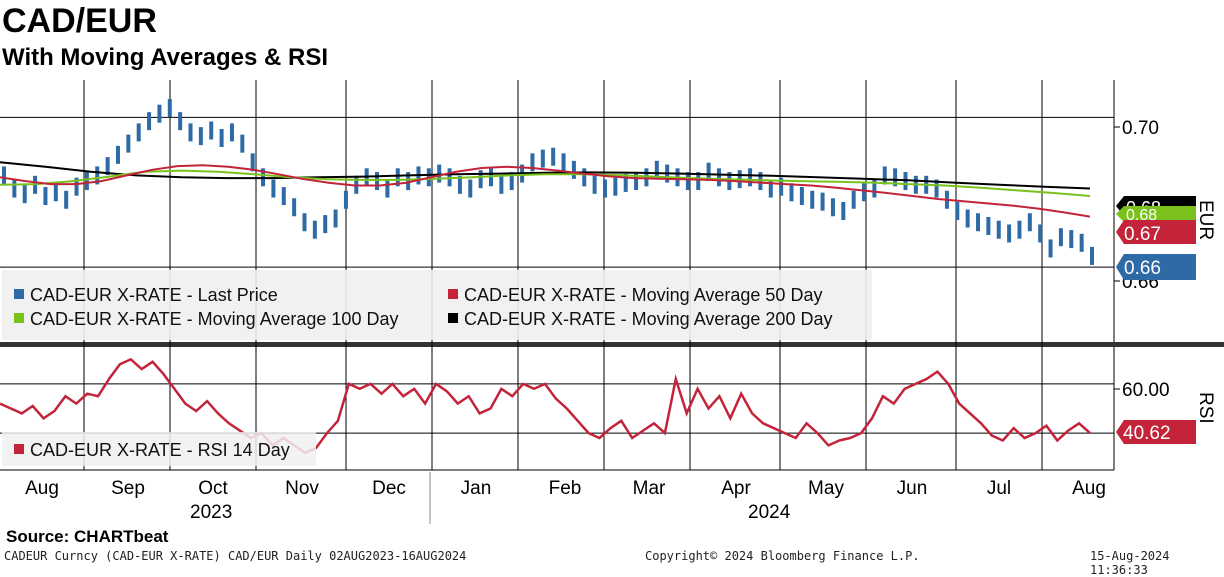 The image size is (1224, 577). Describe the element at coordinates (165, 57) in the screenshot. I see `chart-subtitle: With Moving Averages & RSI` at that location.